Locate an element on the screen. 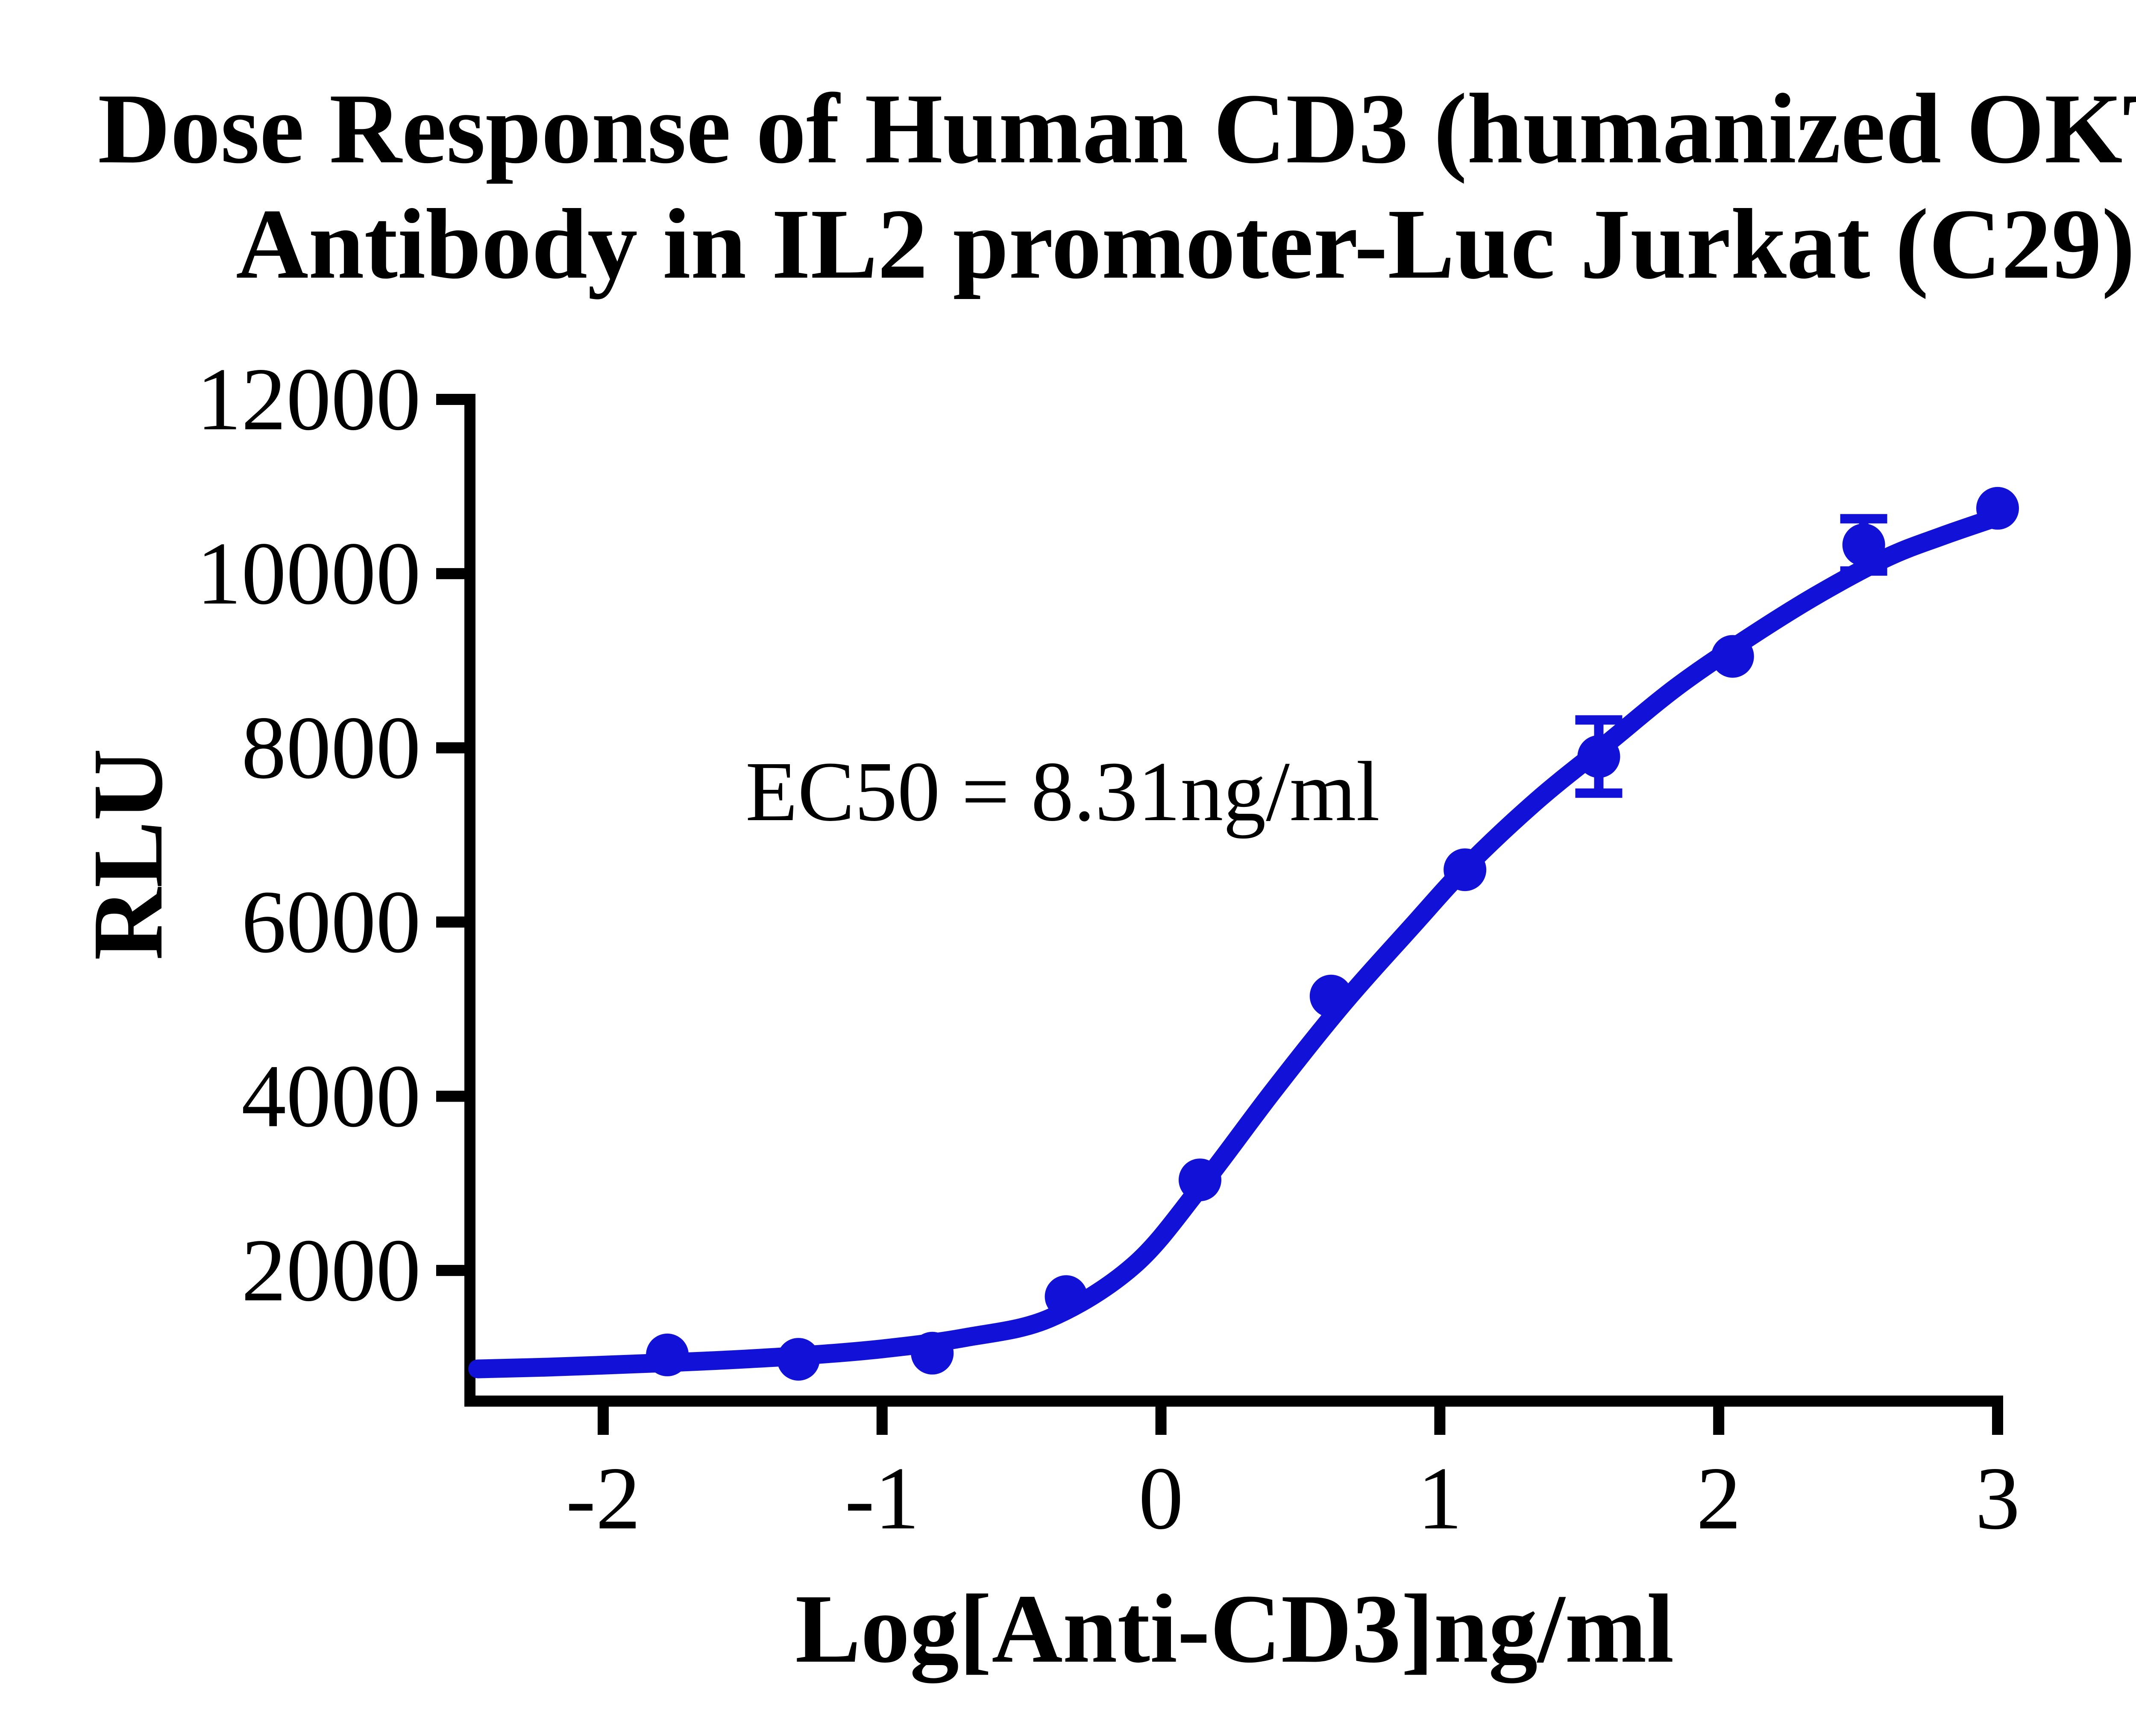  ec50-annotation: EC50 = 8.31ng/ml is located at coordinates (1063, 792).